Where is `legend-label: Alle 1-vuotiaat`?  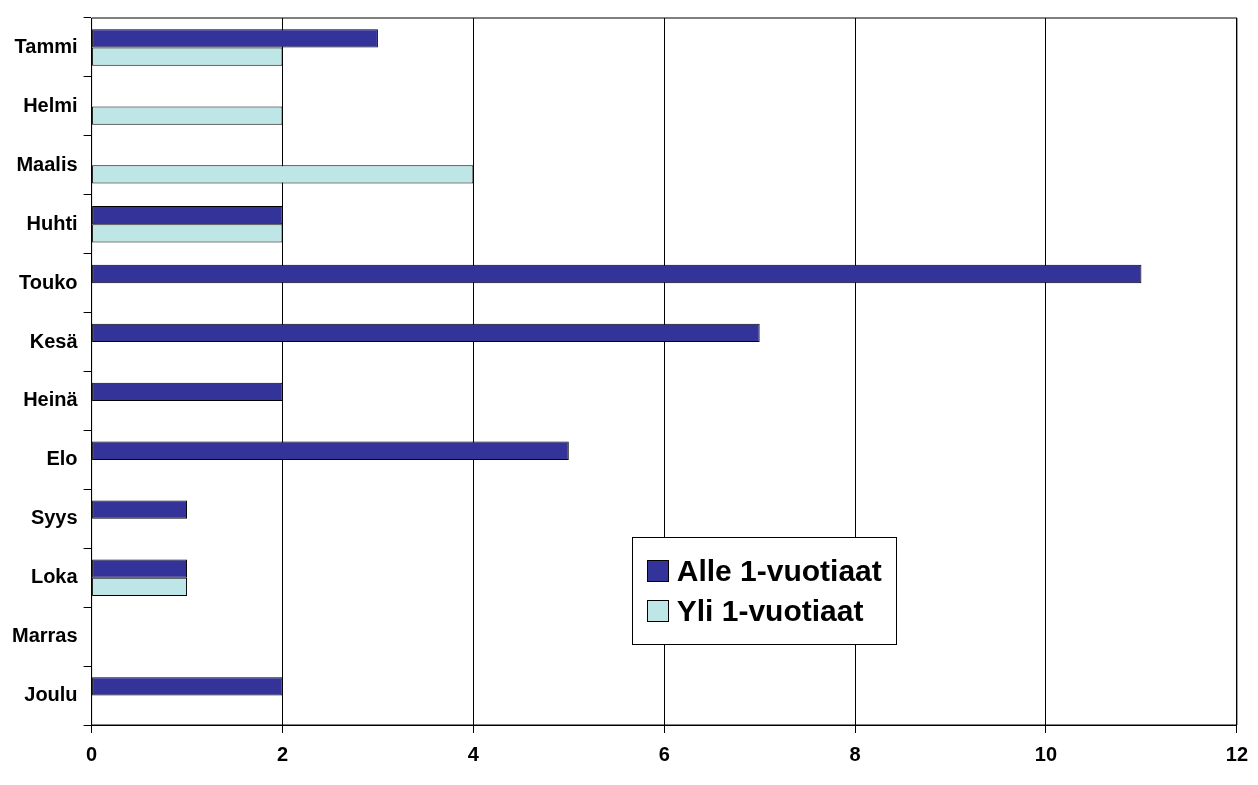 legend-label: Alle 1-vuotiaat is located at coordinates (779, 571).